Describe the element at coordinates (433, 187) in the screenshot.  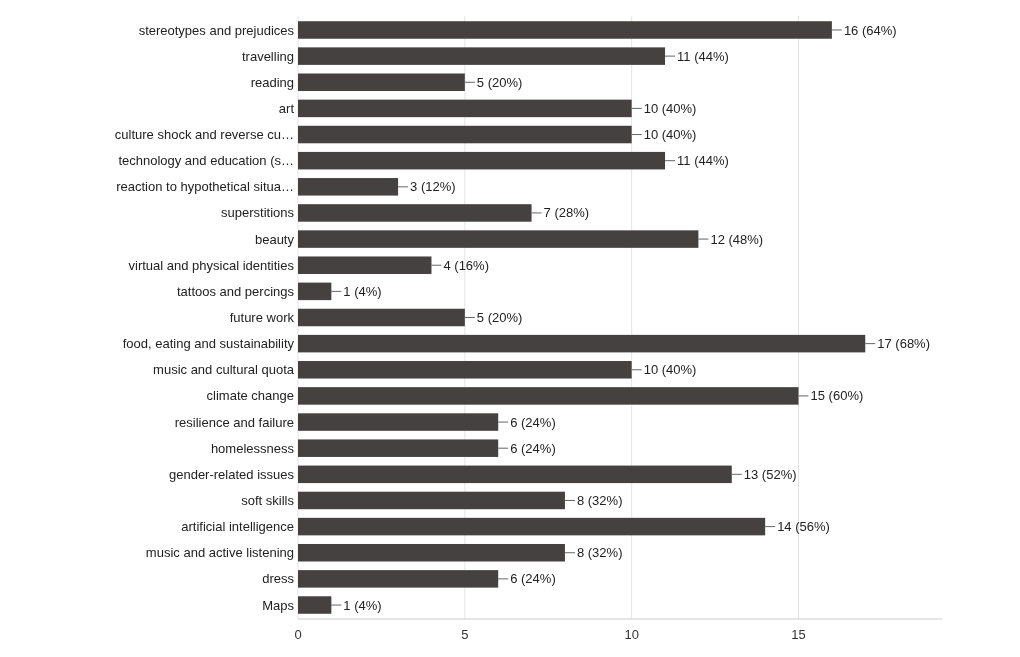
I see `data-label: 3 (12%)` at that location.